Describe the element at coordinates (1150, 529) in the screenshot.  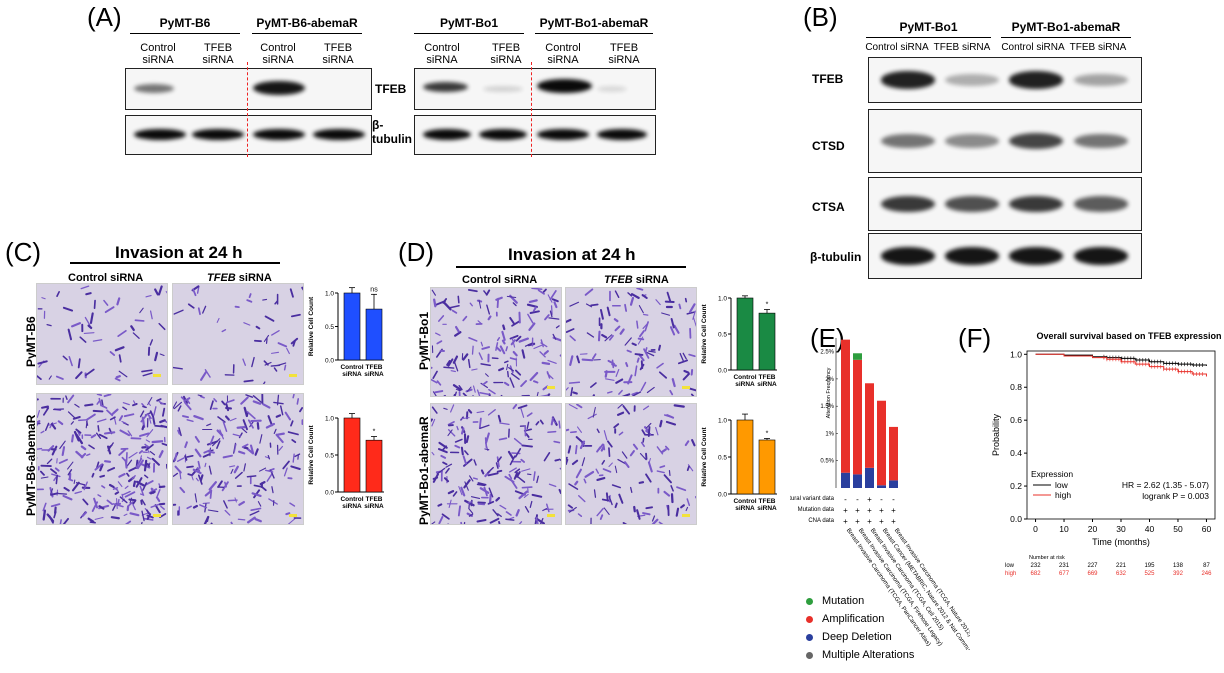
I see `x-tick-label: 40` at that location.